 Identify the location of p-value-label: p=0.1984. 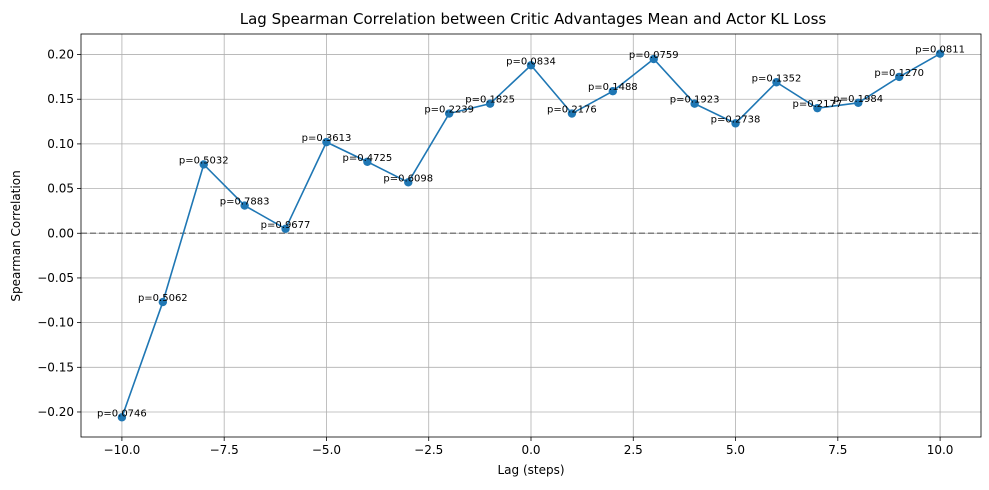
(858, 99).